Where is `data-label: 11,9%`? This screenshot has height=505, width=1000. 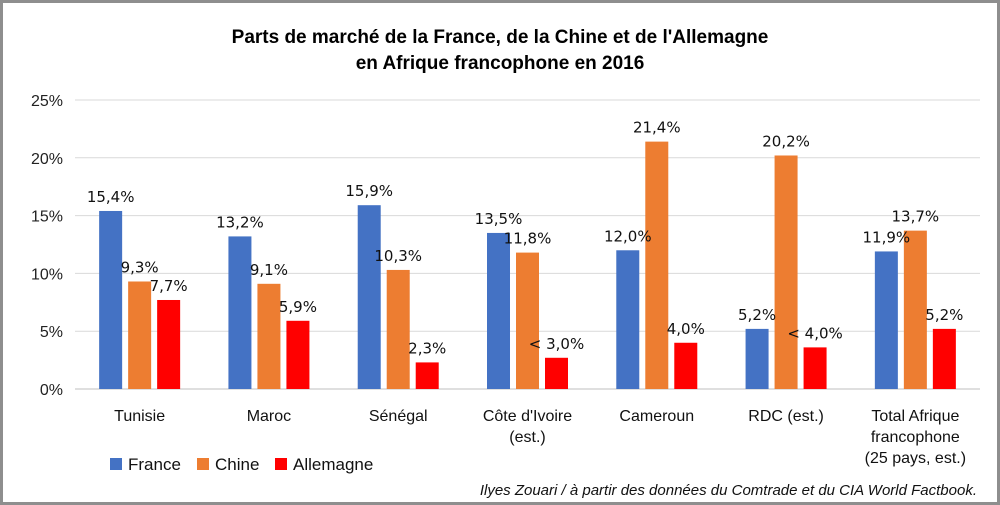 data-label: 11,9% is located at coordinates (887, 237).